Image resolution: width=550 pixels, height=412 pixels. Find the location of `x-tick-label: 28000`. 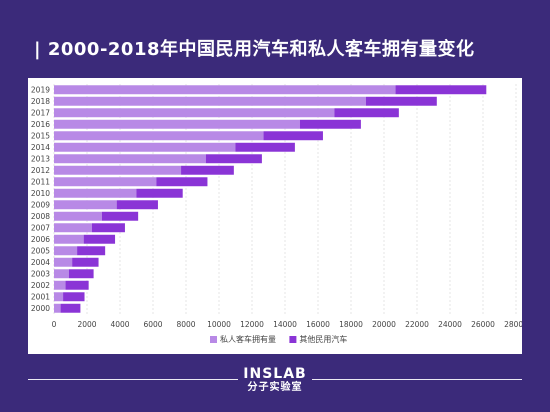

x-tick-label: 28000 is located at coordinates (513, 324).